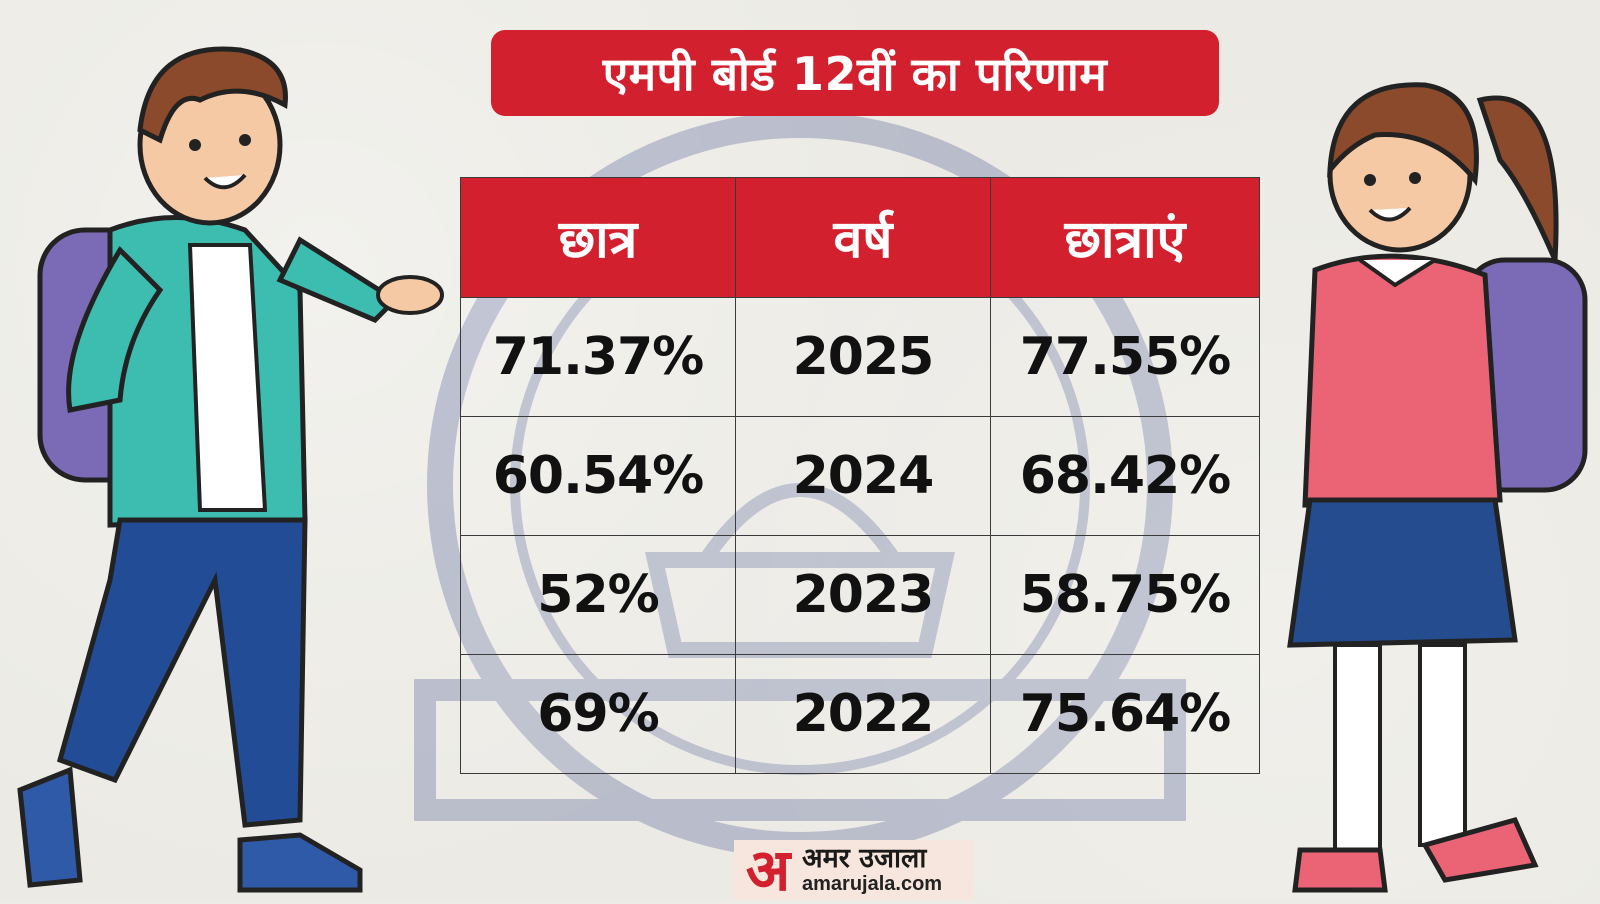 This screenshot has width=1600, height=904. Describe the element at coordinates (864, 859) in the screenshot. I see `logo-brand: अमर उजाला` at that location.